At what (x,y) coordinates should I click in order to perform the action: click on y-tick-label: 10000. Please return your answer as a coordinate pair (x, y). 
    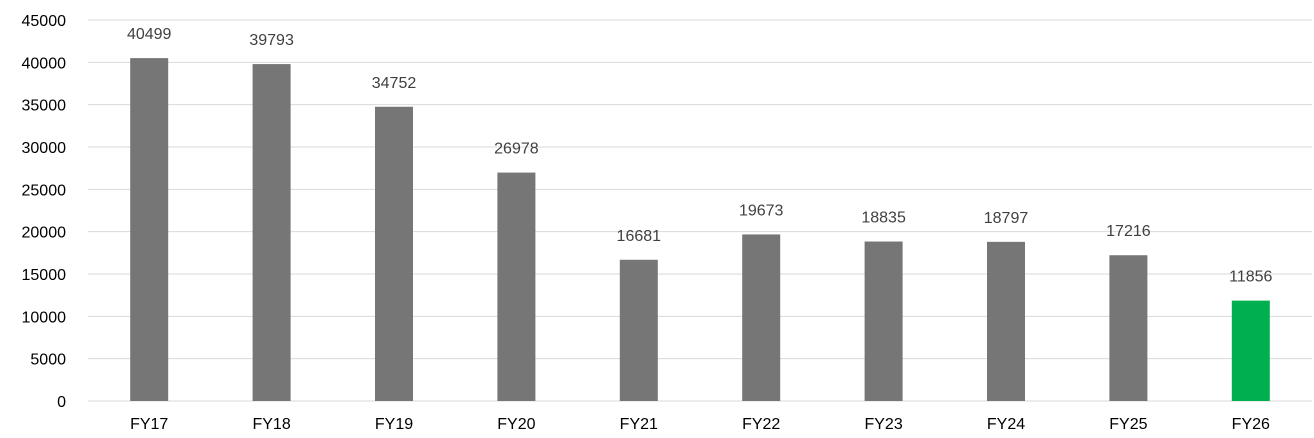
    Looking at the image, I should click on (44, 317).